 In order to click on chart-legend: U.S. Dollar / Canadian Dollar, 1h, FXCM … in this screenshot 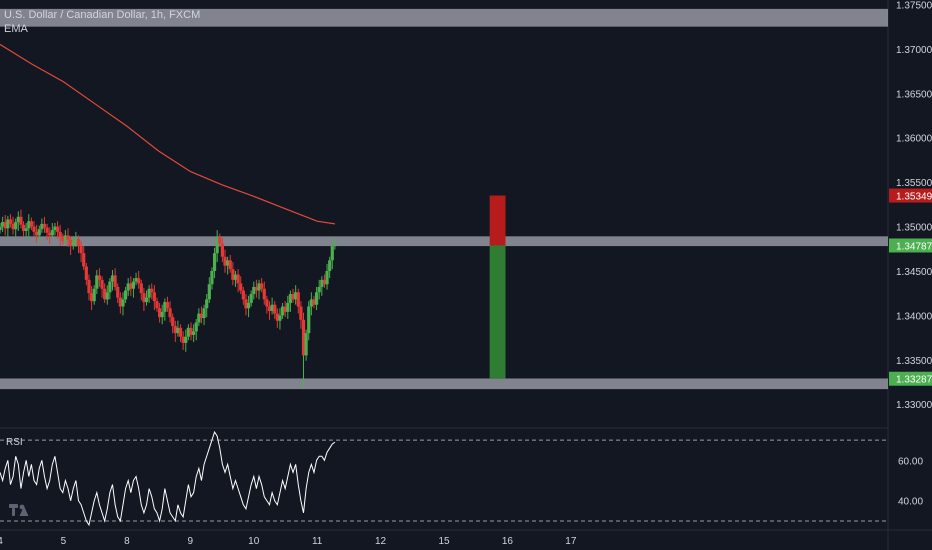, I will do `click(102, 22)`.